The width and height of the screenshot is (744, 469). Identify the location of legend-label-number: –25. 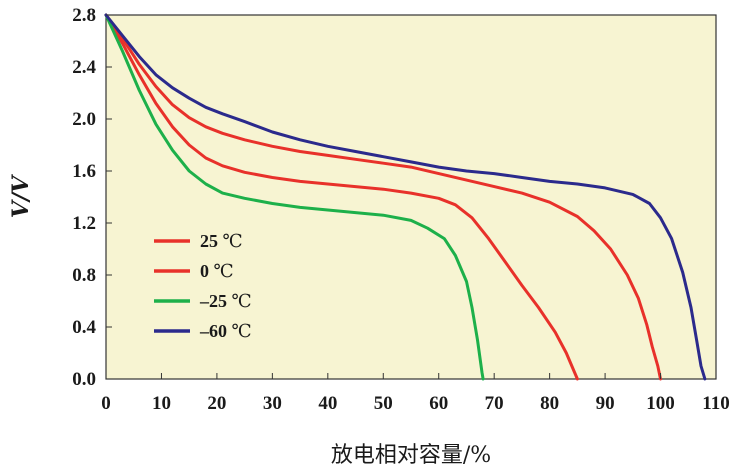
(213, 301).